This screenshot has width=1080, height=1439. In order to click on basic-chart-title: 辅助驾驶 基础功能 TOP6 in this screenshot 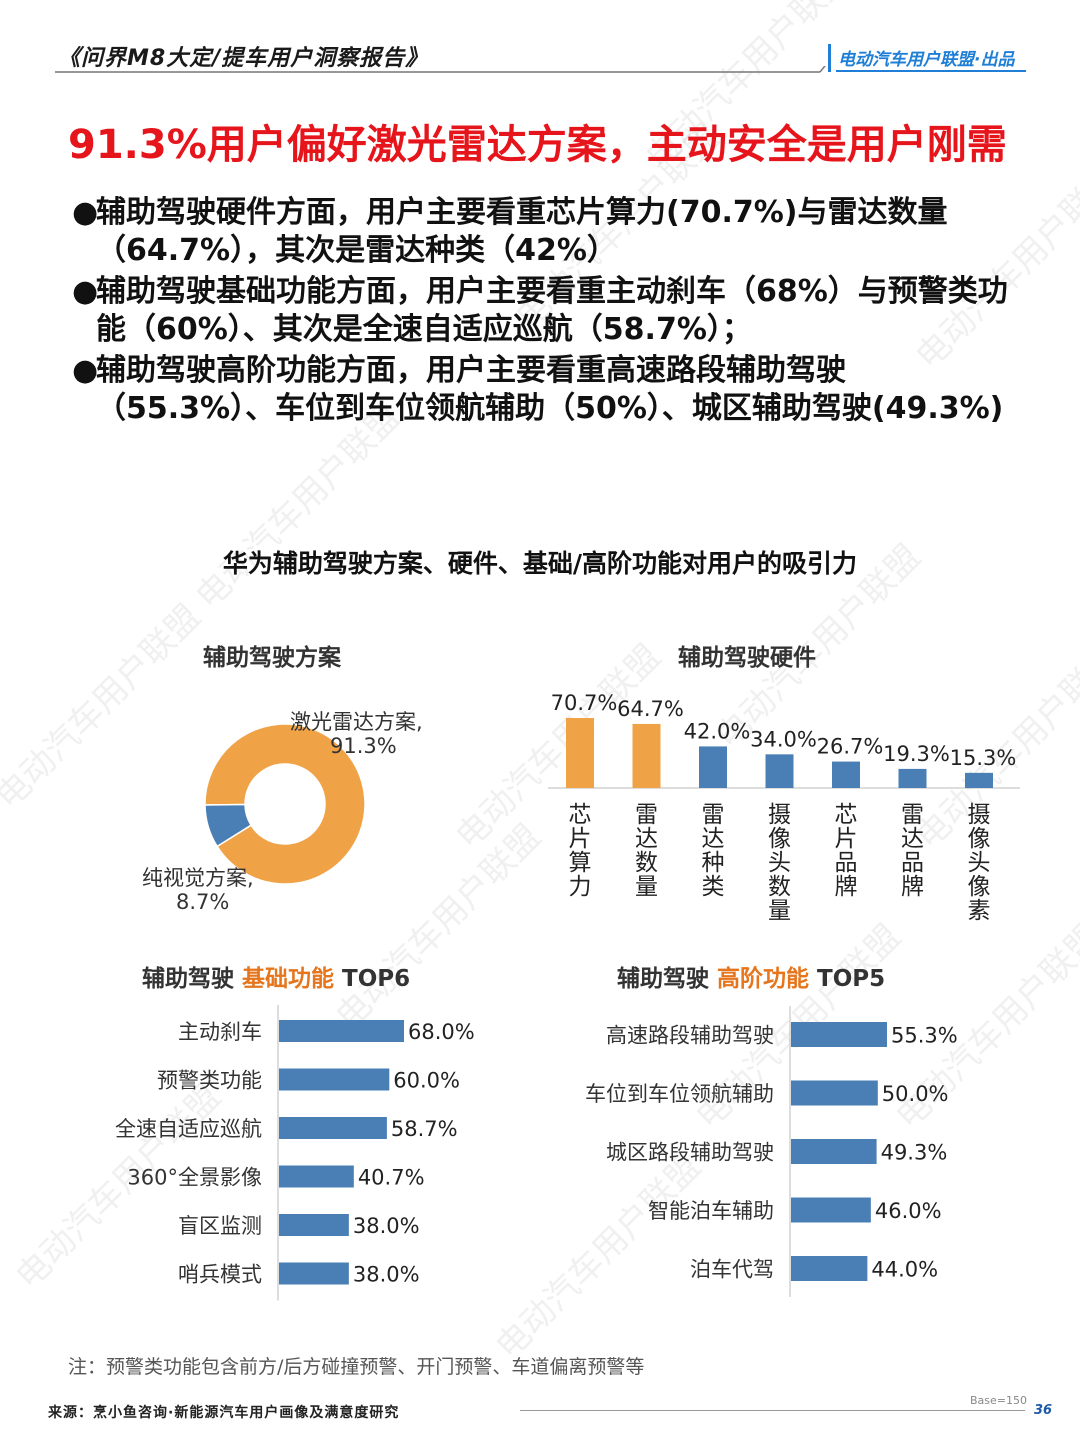, I will do `click(276, 976)`.